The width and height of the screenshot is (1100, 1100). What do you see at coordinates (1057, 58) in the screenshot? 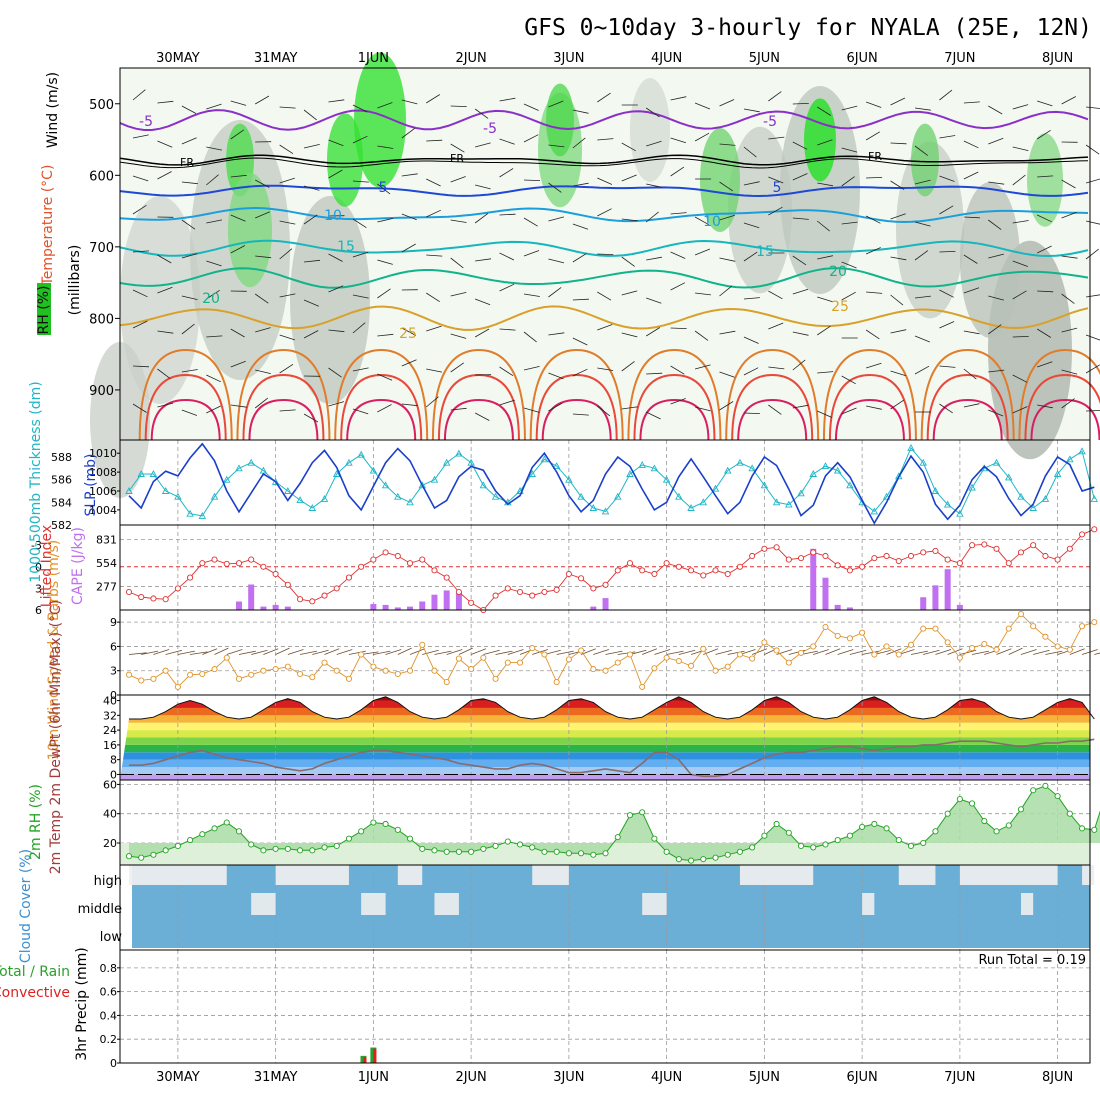
I see `date-tick-top: 8JUN` at bounding box center [1057, 58].